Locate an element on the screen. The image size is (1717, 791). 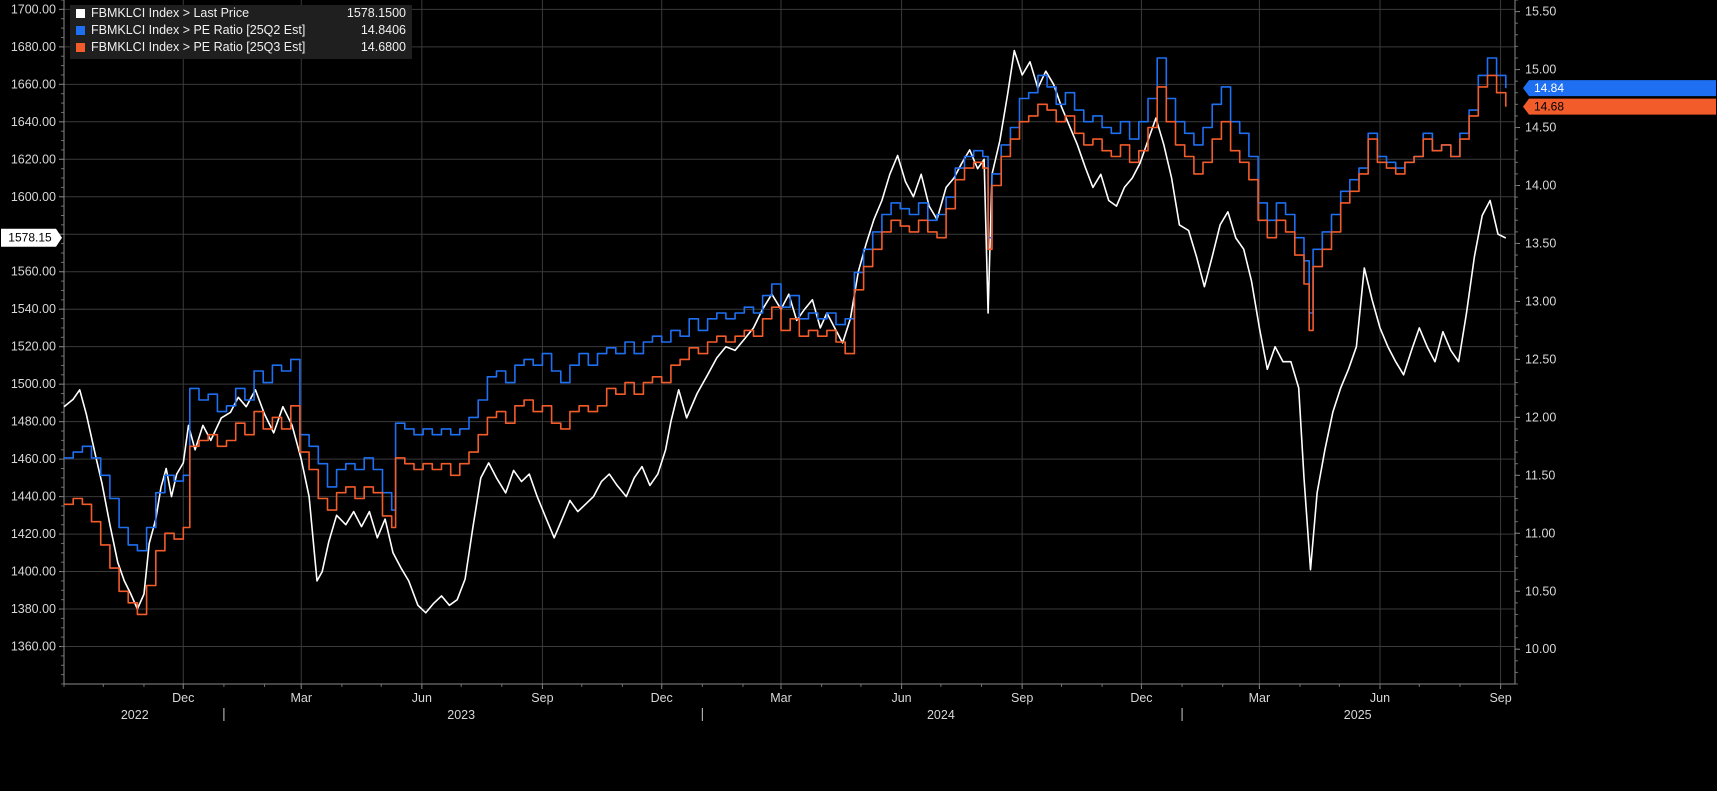
left-tick-label: 1400.00 is located at coordinates (33, 572).